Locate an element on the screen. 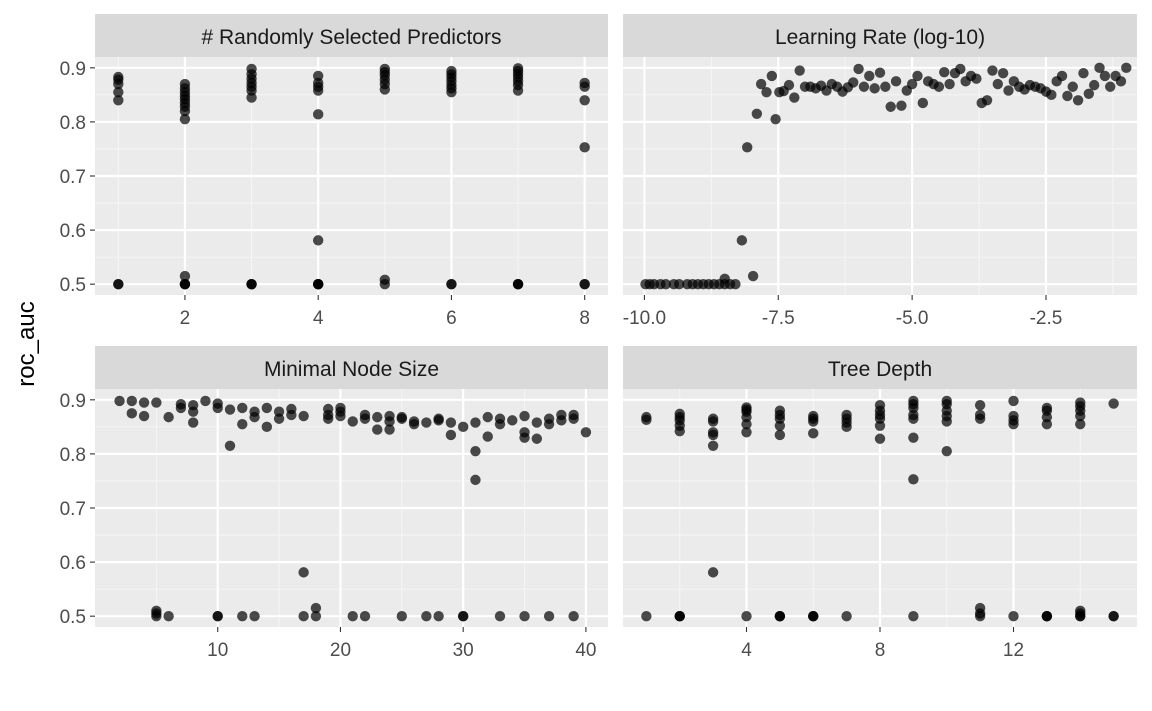  y-tick-label: 0.5 is located at coordinates (73, 617).